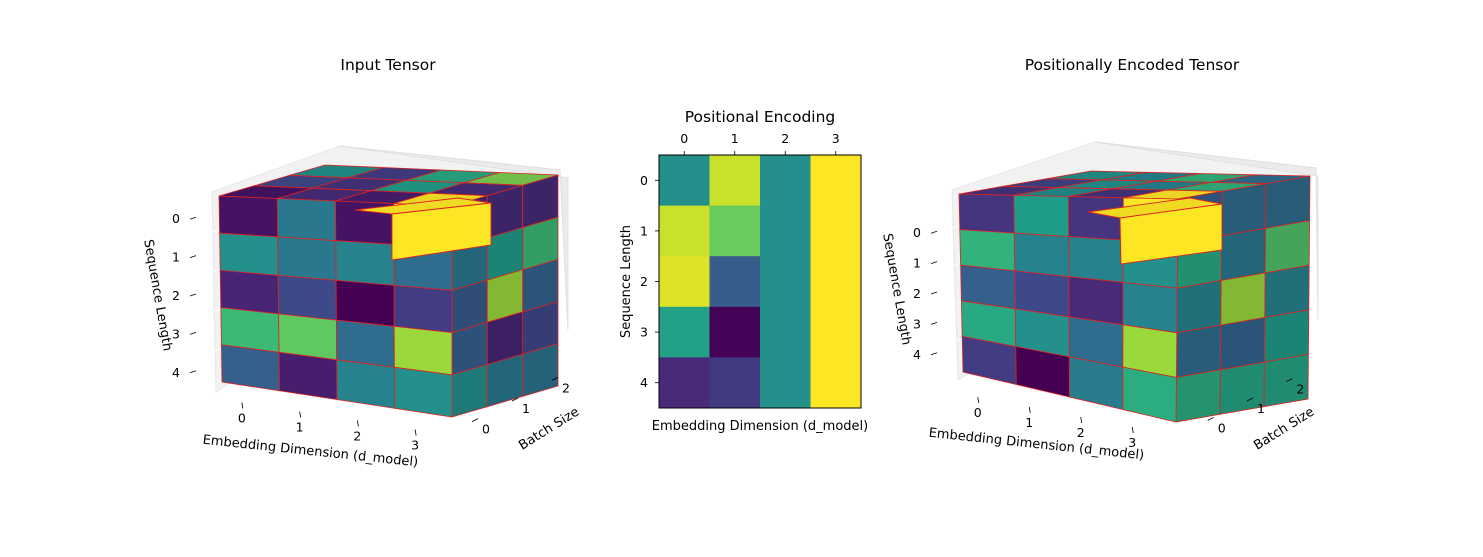 The width and height of the screenshot is (1483, 557). I want to click on chart-title: Input Tensor, so click(388, 65).